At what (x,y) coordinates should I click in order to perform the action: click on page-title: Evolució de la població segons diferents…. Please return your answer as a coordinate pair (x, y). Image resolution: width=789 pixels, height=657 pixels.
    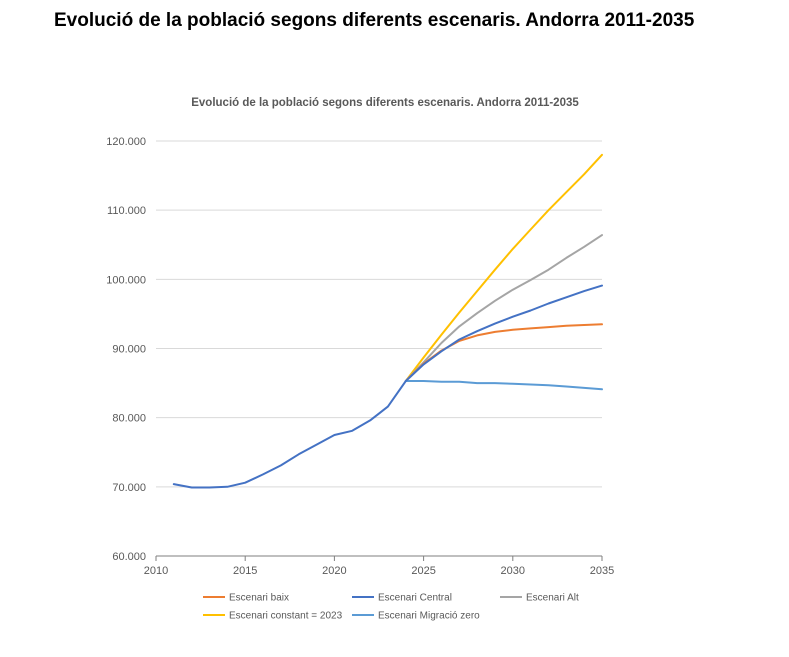
    Looking at the image, I should click on (374, 20).